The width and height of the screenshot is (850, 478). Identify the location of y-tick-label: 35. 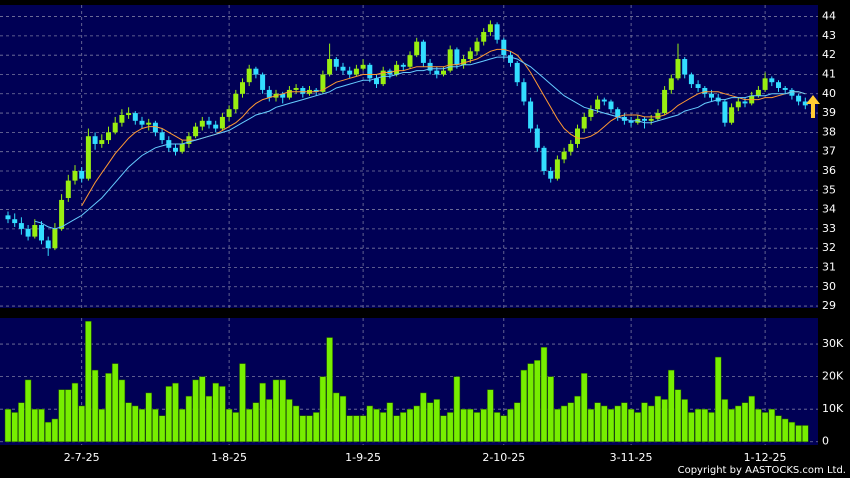
(829, 189).